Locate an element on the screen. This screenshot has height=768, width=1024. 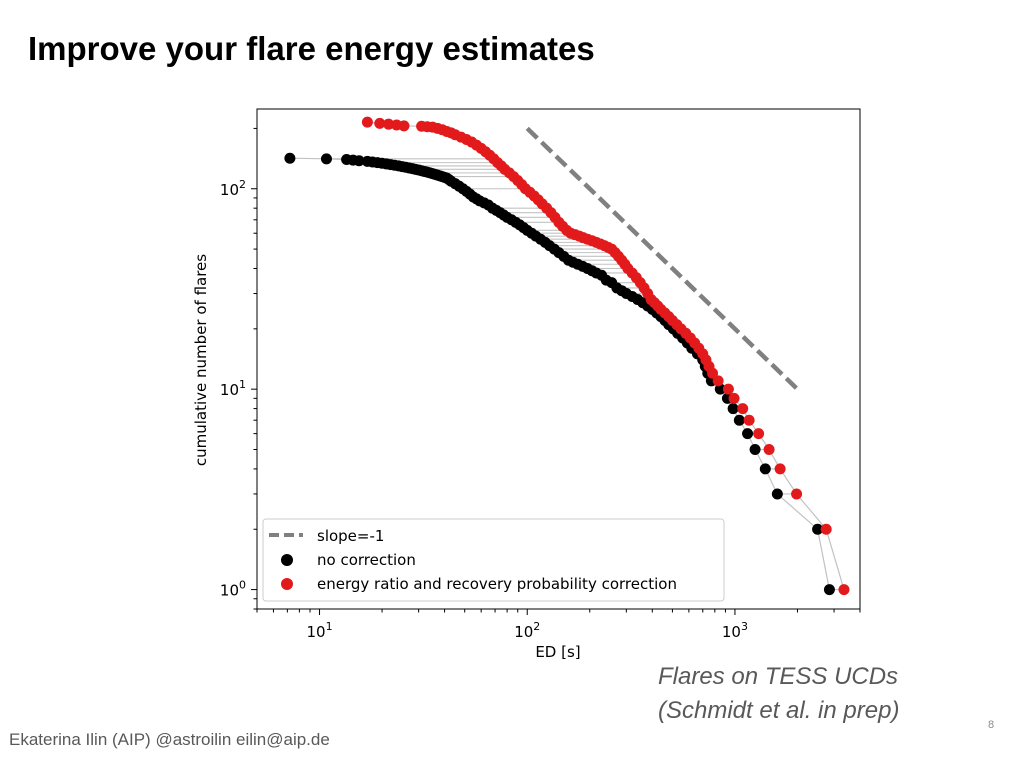
y-tick-label: 10² is located at coordinates (233, 188).